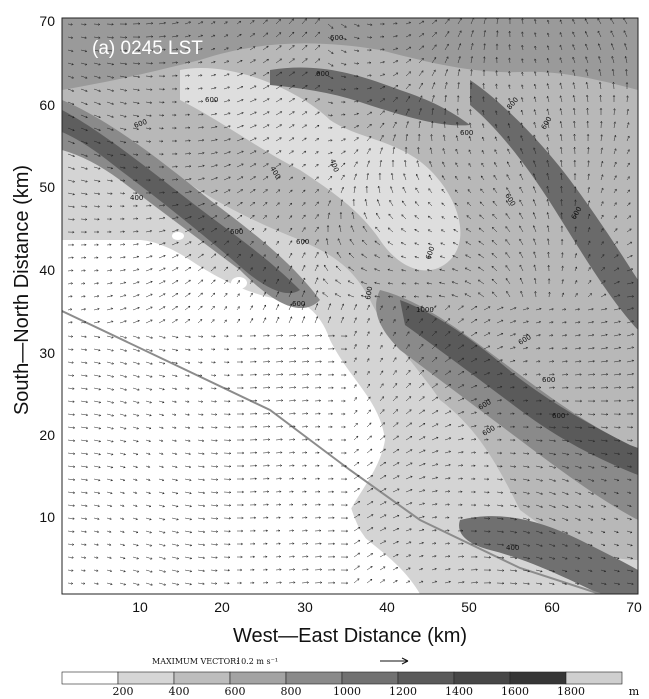 The image size is (649, 699). I want to click on max-vector-label: MAXIMUM VECTOR:, so click(195, 661).